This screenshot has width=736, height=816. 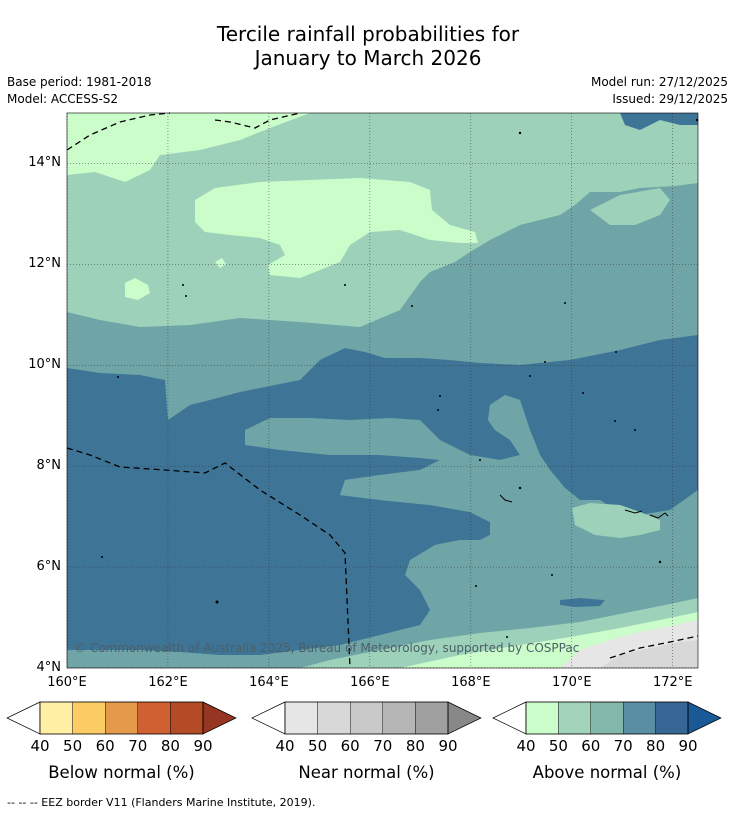 What do you see at coordinates (257, 120) in the screenshot?
I see `eez-border-north-b` at bounding box center [257, 120].